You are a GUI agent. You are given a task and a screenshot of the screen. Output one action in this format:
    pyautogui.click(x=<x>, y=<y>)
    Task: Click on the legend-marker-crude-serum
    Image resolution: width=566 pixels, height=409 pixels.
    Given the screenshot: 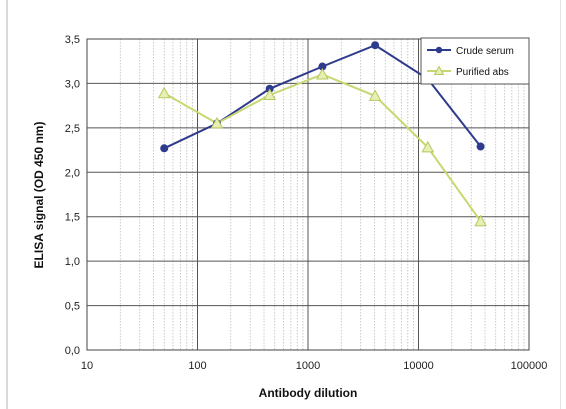 What is the action you would take?
    pyautogui.click(x=439, y=50)
    